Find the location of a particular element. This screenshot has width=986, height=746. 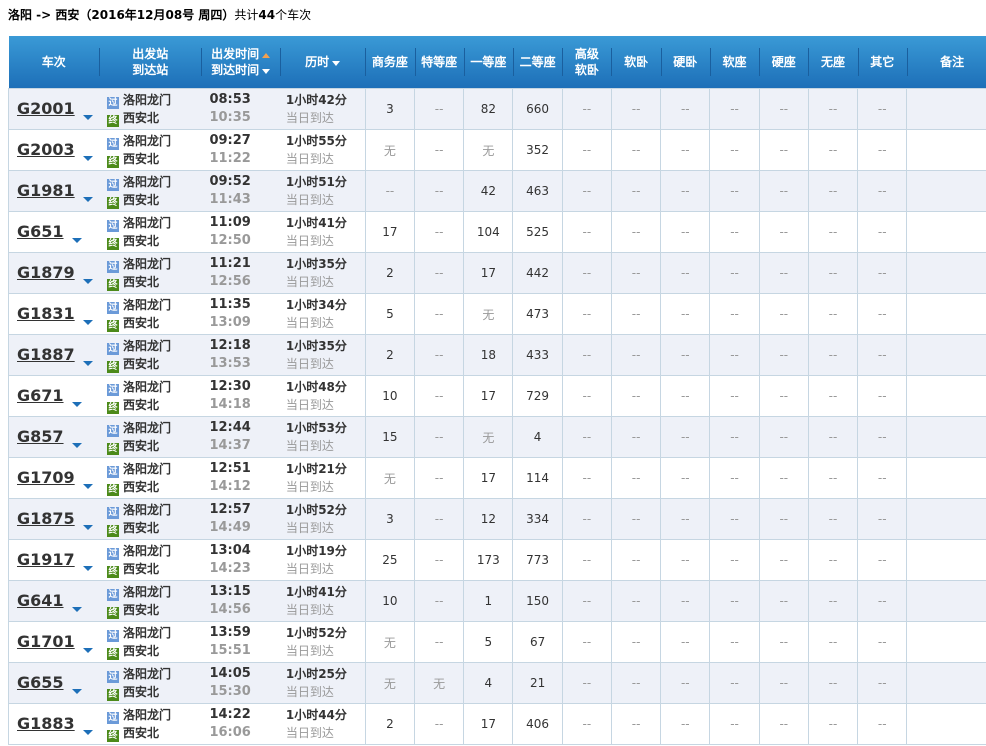

train-cell: G671 is located at coordinates (53, 396).